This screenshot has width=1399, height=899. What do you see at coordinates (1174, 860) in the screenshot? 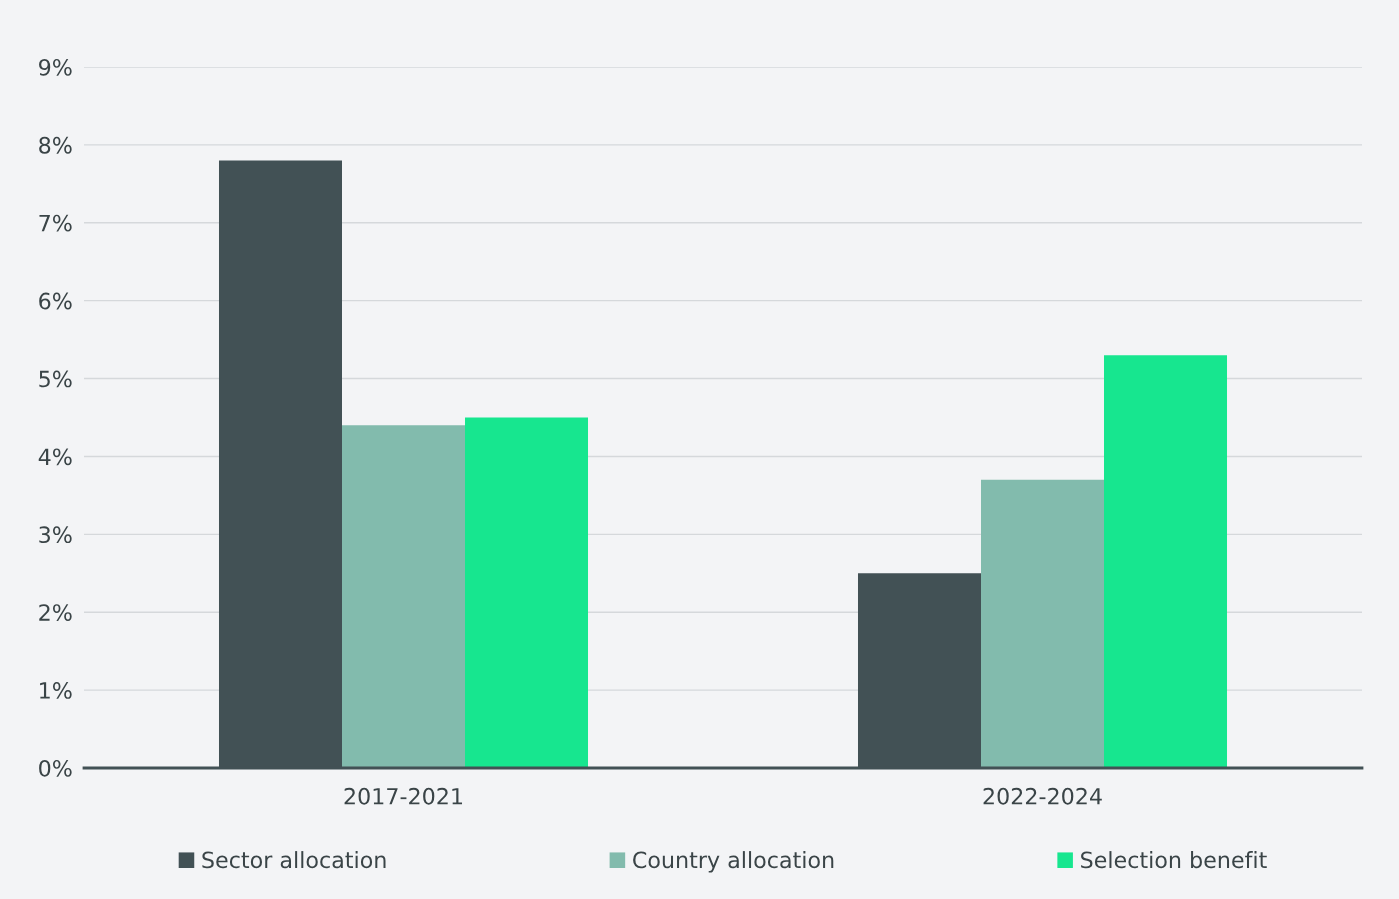
I see `legend-label: Selection benefit` at bounding box center [1174, 860].